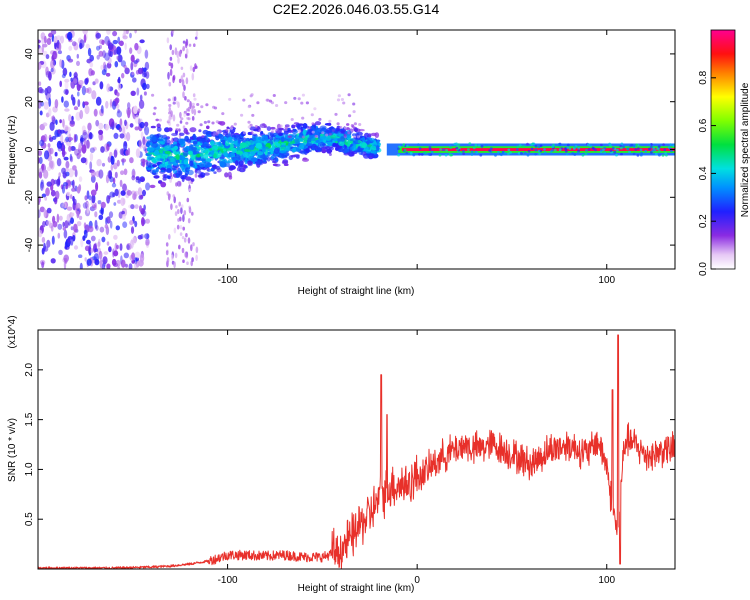 The height and width of the screenshot is (600, 750). What do you see at coordinates (356, 291) in the screenshot?
I see `spectrogram-xlabel: Height of straight line (km)` at bounding box center [356, 291].